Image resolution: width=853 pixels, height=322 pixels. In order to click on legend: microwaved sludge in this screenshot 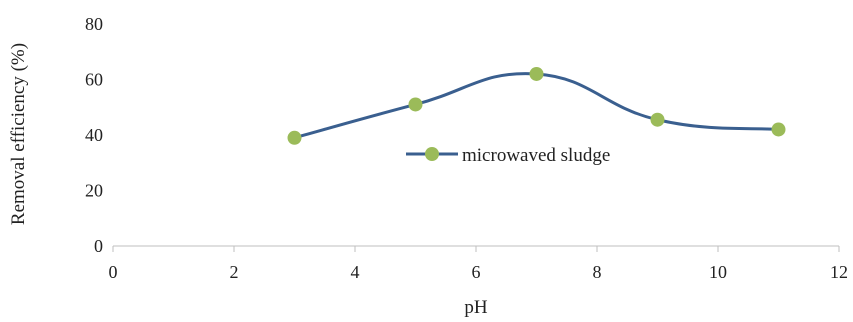, I will do `click(508, 155)`.